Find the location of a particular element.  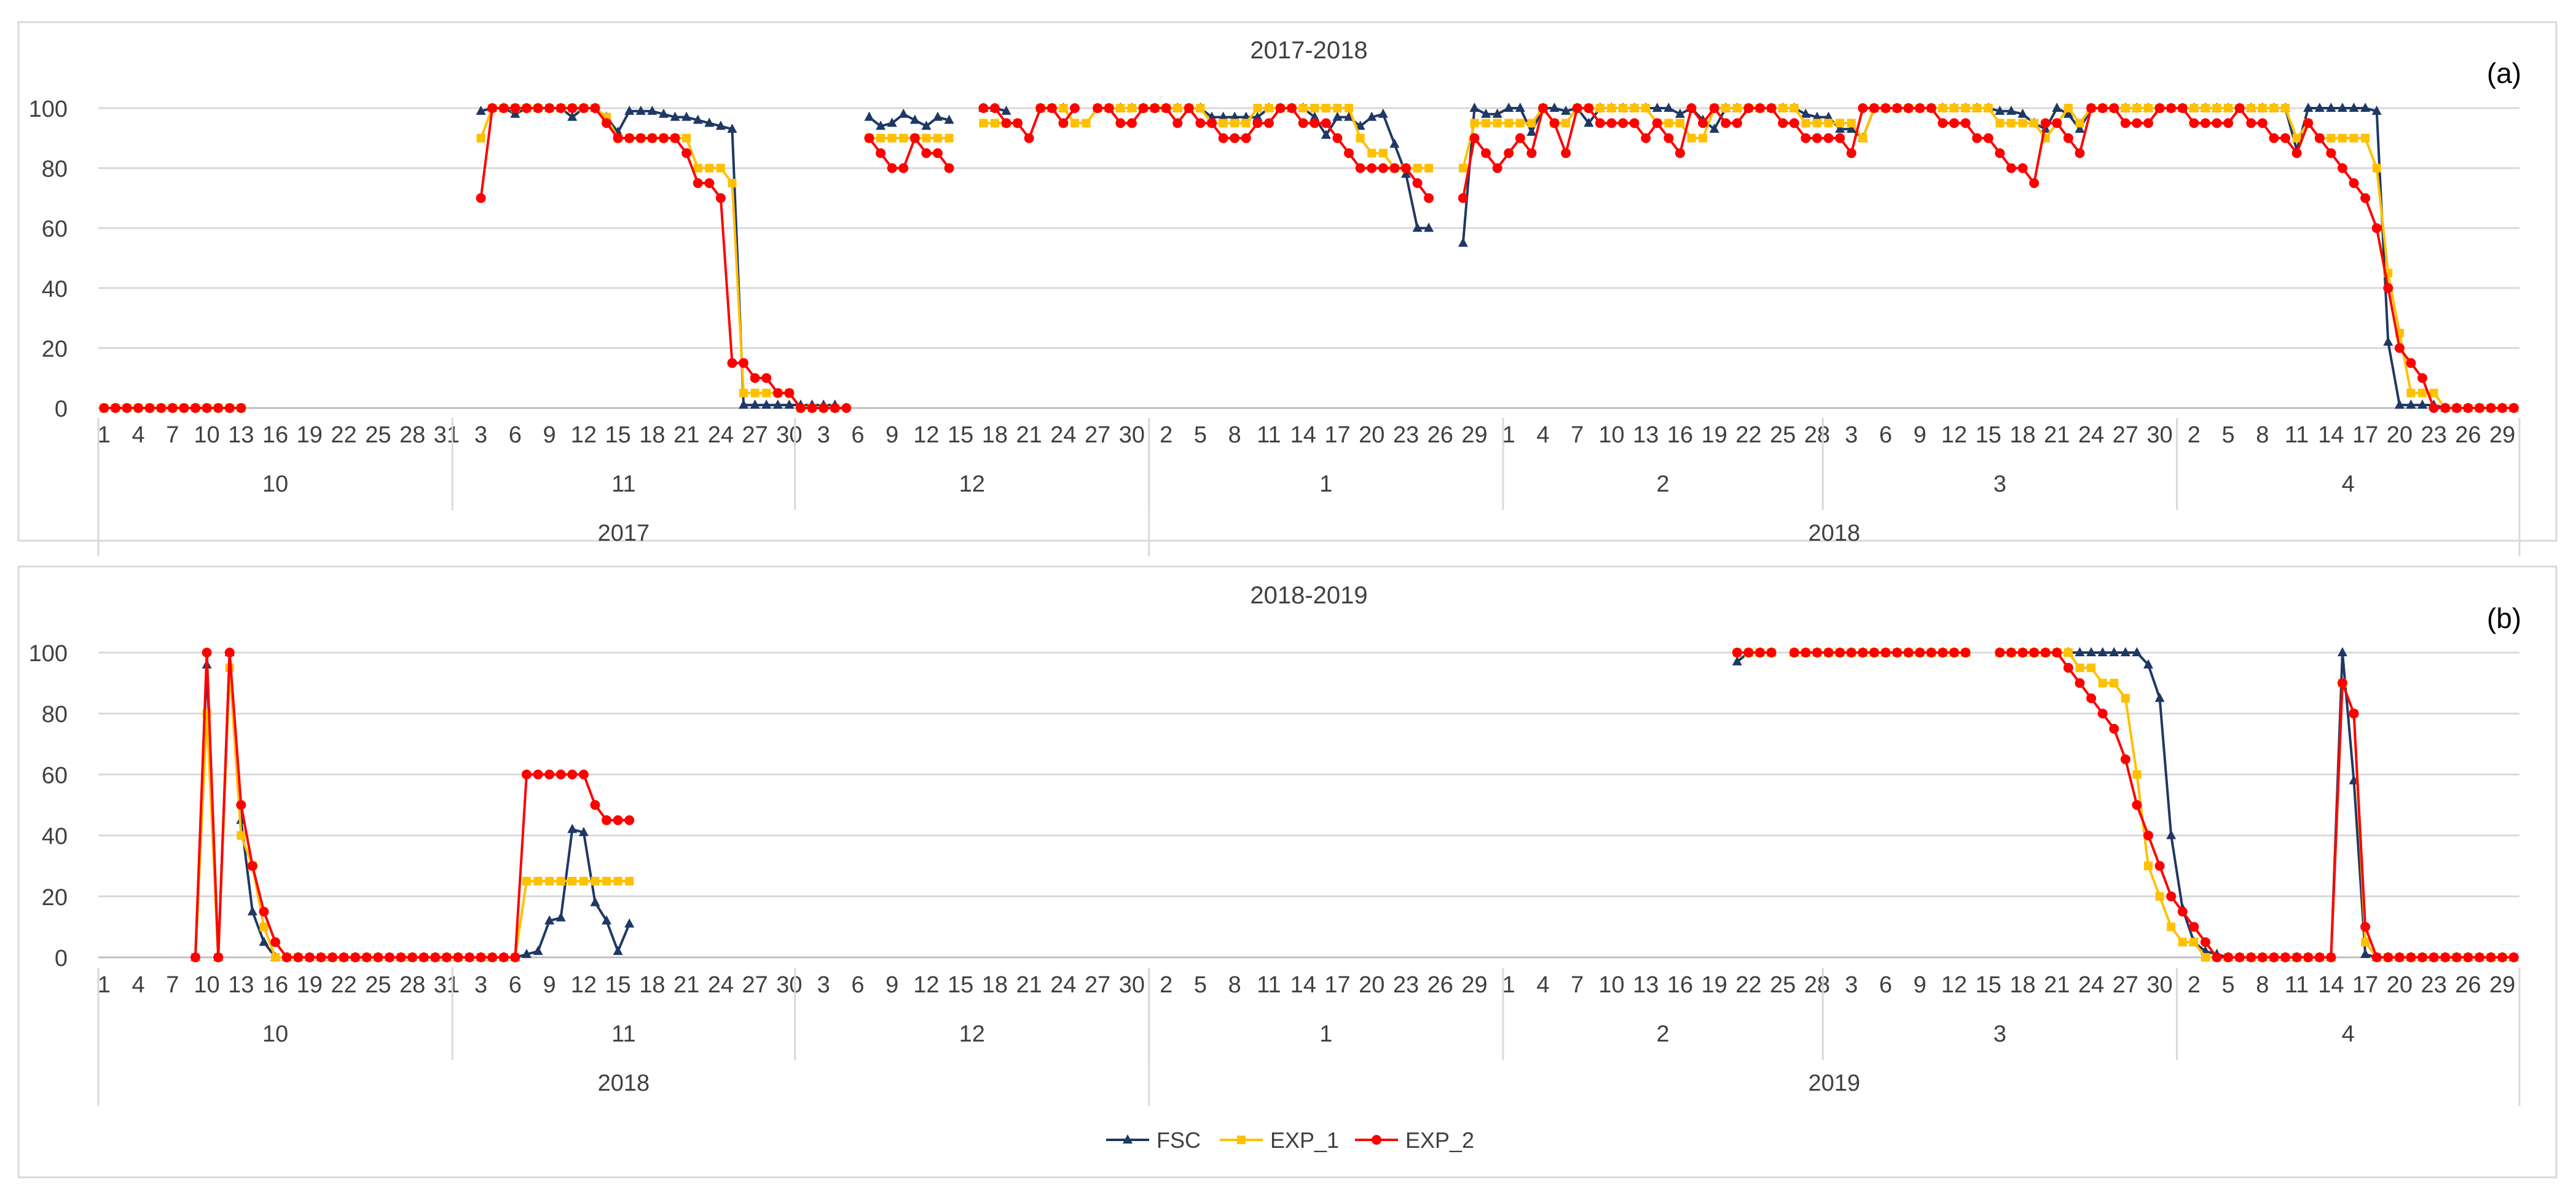

x-day-tick-label: 6 is located at coordinates (1885, 435).